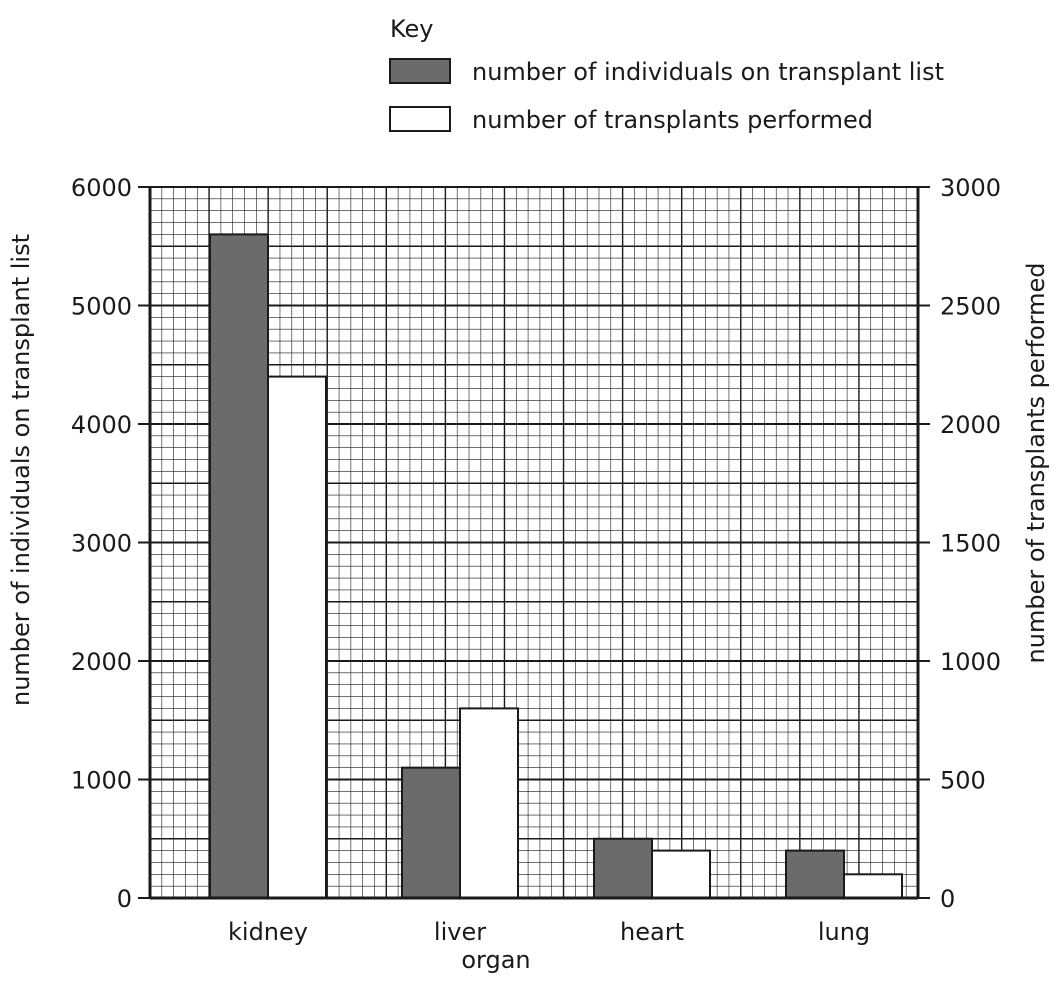  Describe the element at coordinates (963, 781) in the screenshot. I see `tick-label-right: 500` at that location.